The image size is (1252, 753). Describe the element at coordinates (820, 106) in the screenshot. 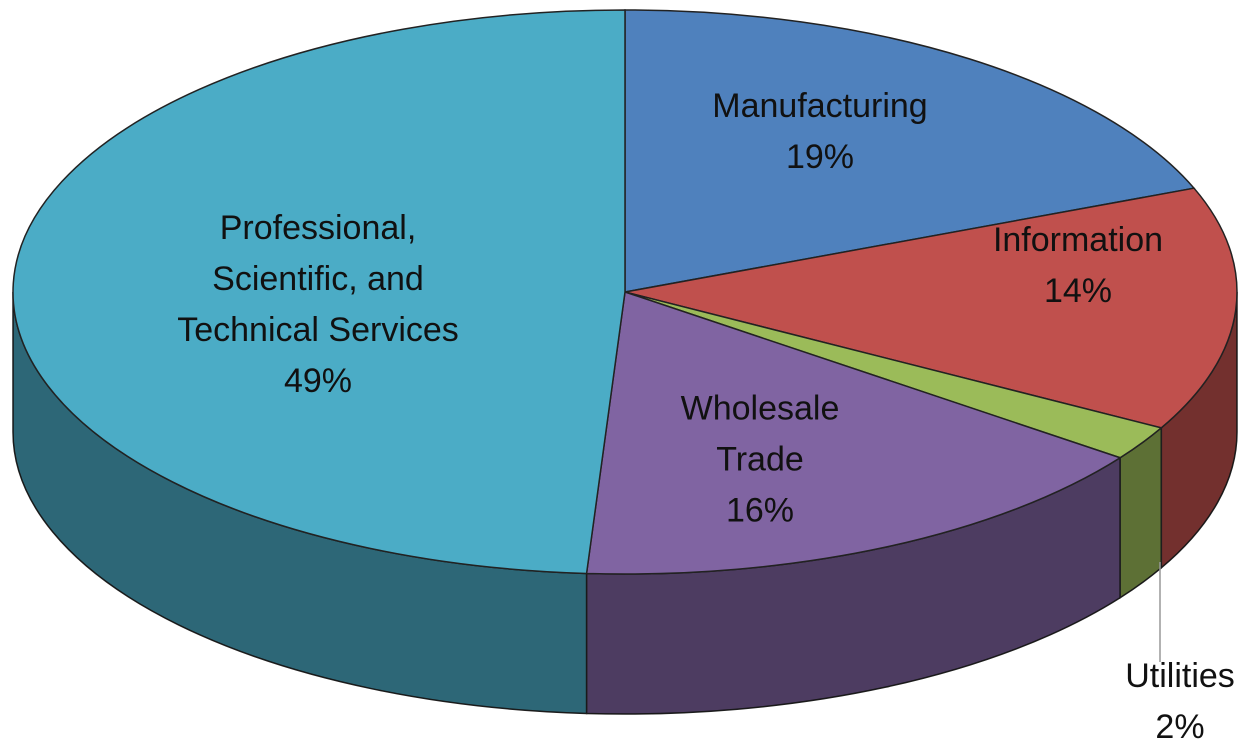

I see `category-label: Manufacturing` at that location.